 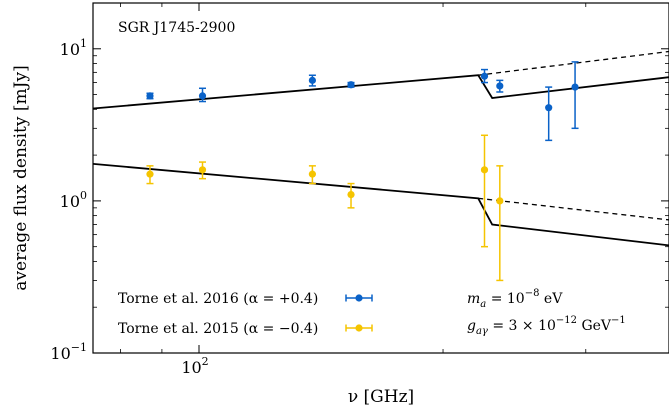 I want to click on parameter-annotation: gaγ = 3 × 10−12 GeV−1, so click(x=546, y=326).